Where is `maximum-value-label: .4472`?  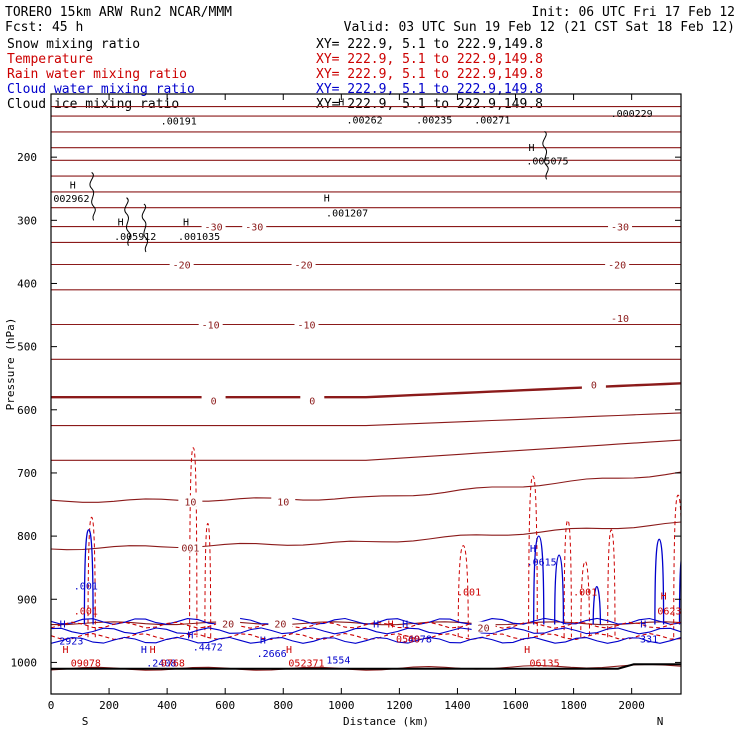
maximum-value-label: .4472 is located at coordinates (208, 648).